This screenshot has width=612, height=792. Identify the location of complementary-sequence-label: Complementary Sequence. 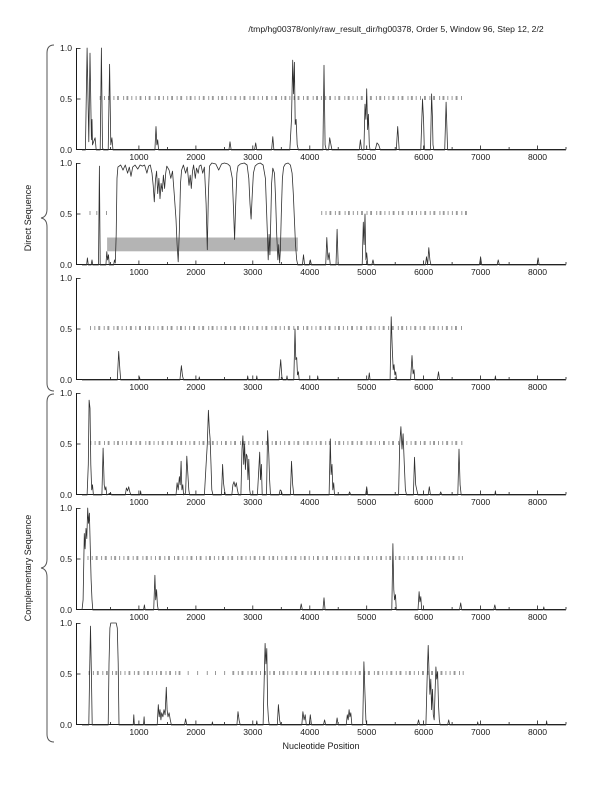
(28, 568).